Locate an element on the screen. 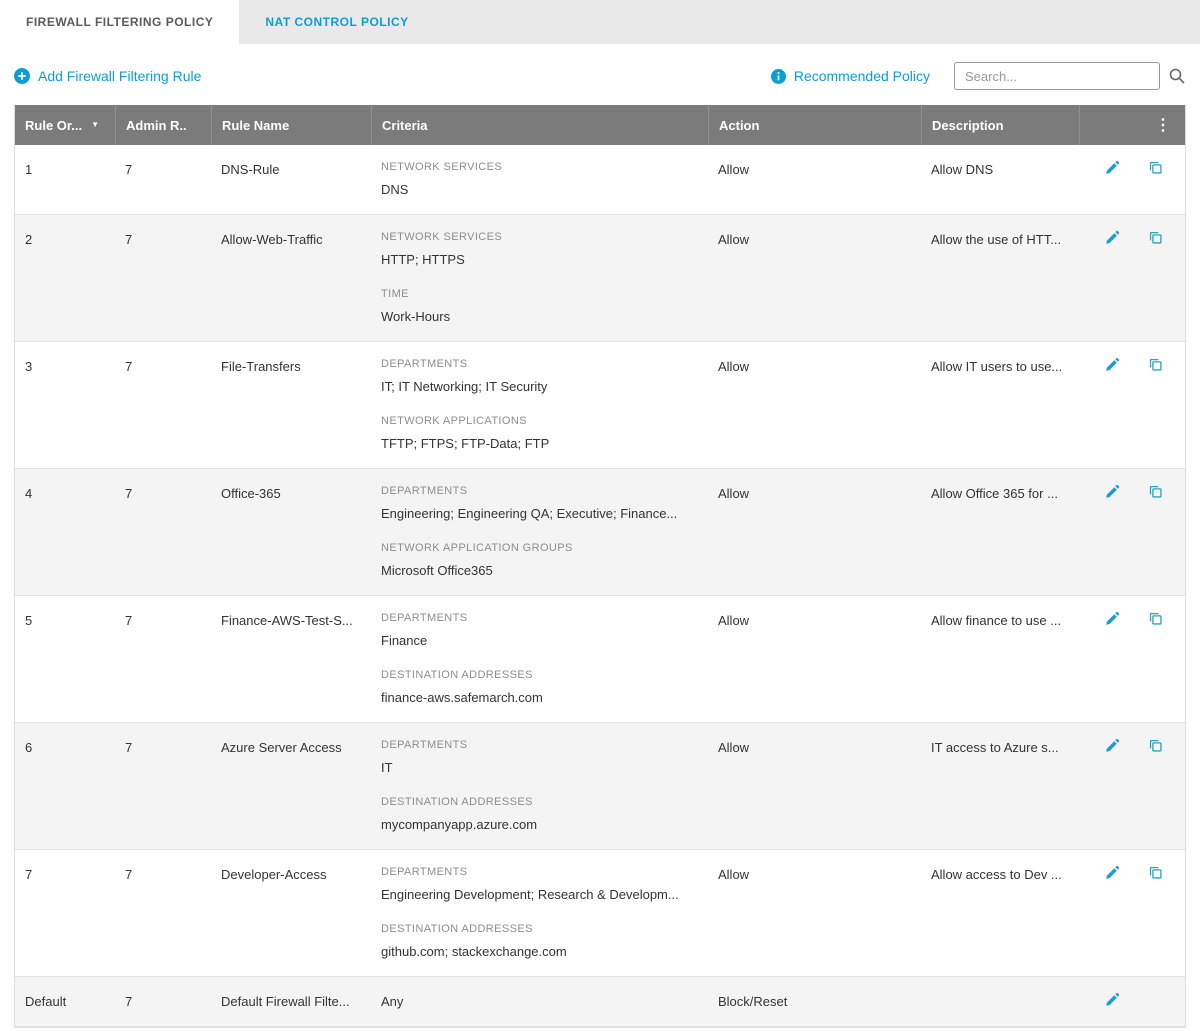 Image resolution: width=1200 pixels, height=1031 pixels. search-input is located at coordinates (1057, 76).